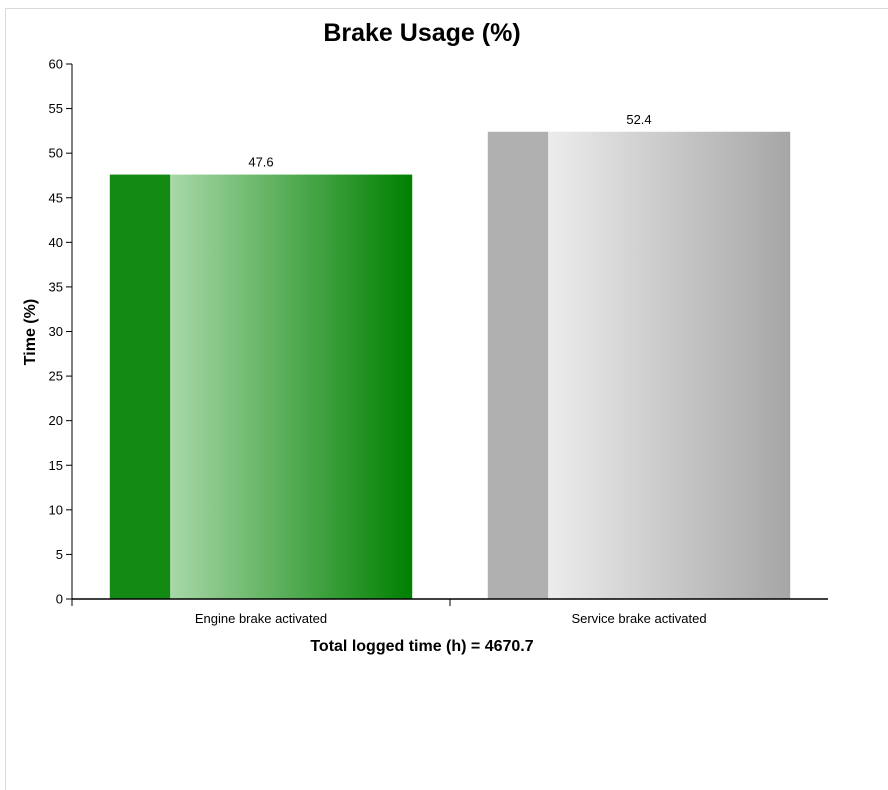 The height and width of the screenshot is (790, 888). What do you see at coordinates (518, 365) in the screenshot?
I see `bar-side-service` at bounding box center [518, 365].